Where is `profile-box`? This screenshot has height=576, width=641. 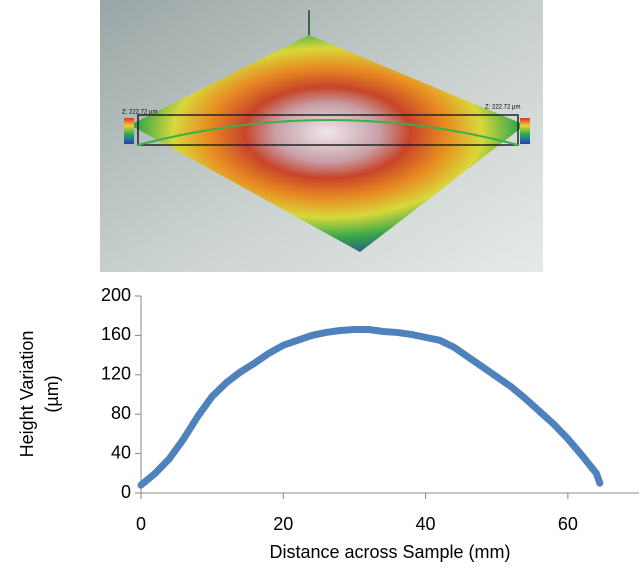 profile-box is located at coordinates (328, 130).